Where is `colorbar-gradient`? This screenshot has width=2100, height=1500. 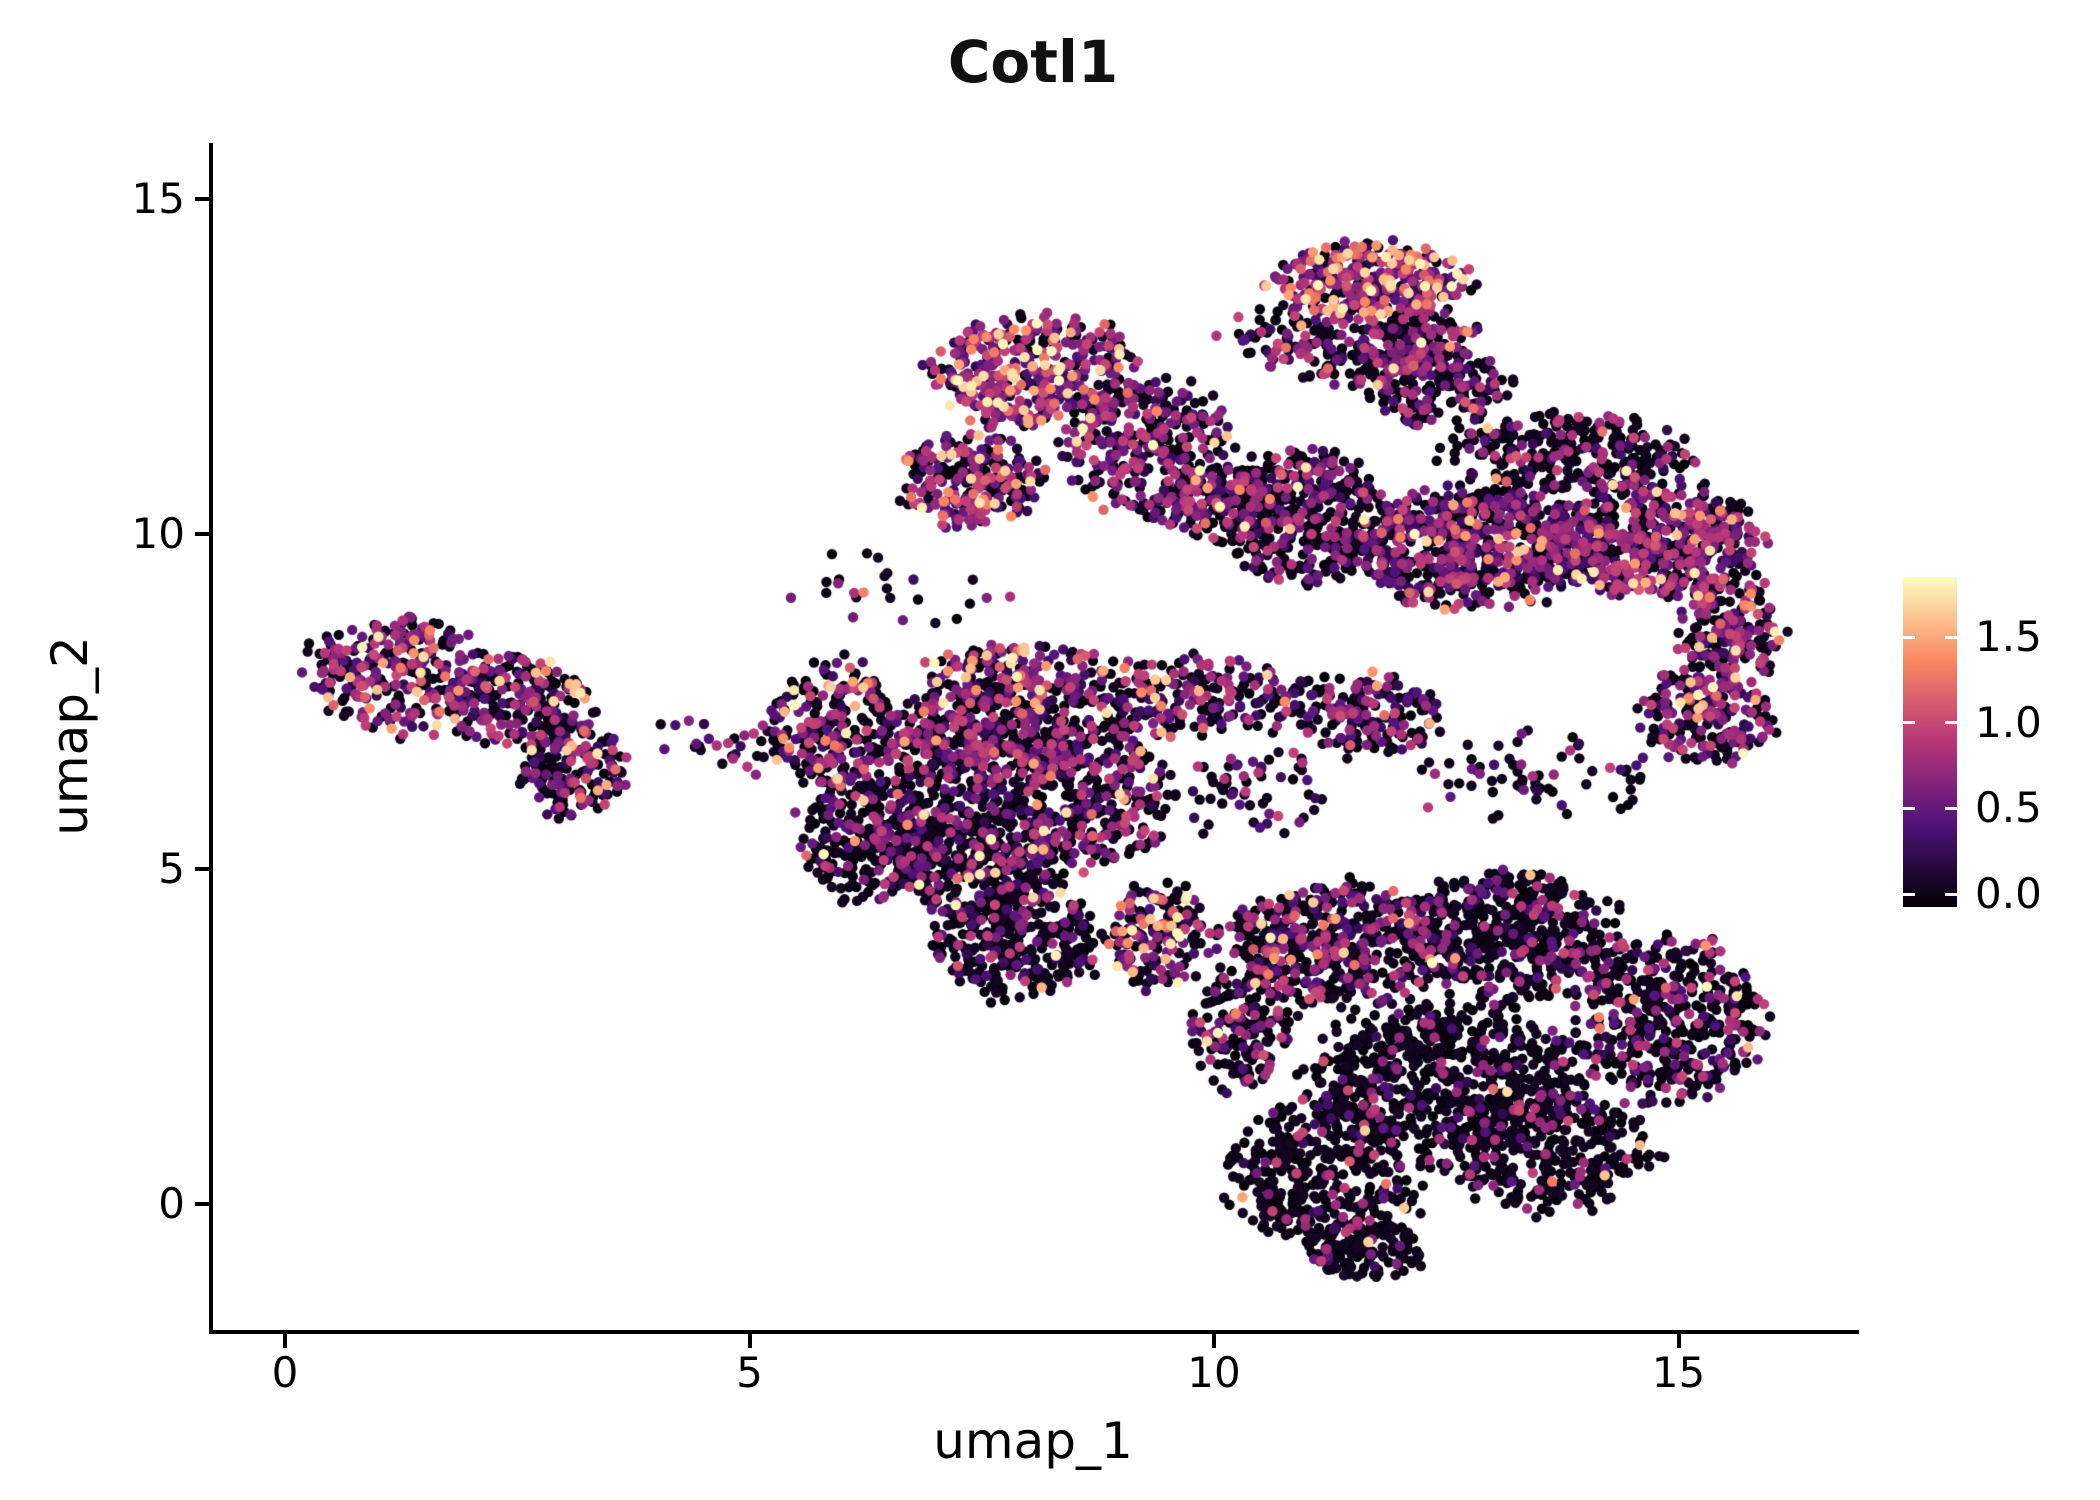 colorbar-gradient is located at coordinates (1930, 742).